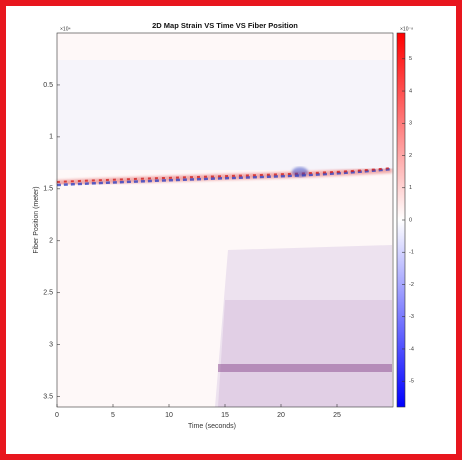 This screenshot has height=460, width=462. Describe the element at coordinates (225, 415) in the screenshot. I see `x-tick-label: 15` at that location.